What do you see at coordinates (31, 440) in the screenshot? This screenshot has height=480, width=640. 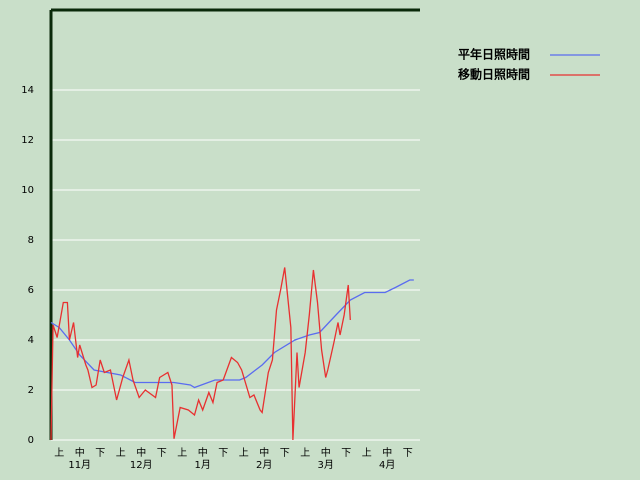 I see `y-tick-label: 0` at bounding box center [31, 440].